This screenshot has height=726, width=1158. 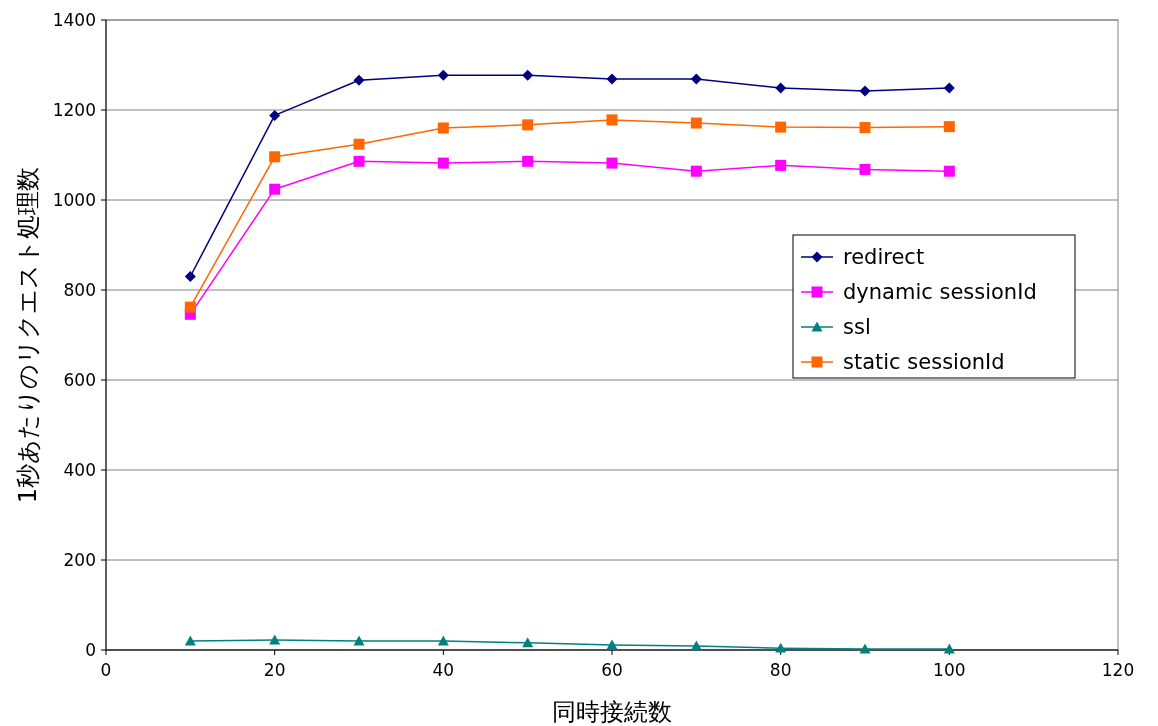 What do you see at coordinates (106, 670) in the screenshot?
I see `x-tick-label: 0` at bounding box center [106, 670].